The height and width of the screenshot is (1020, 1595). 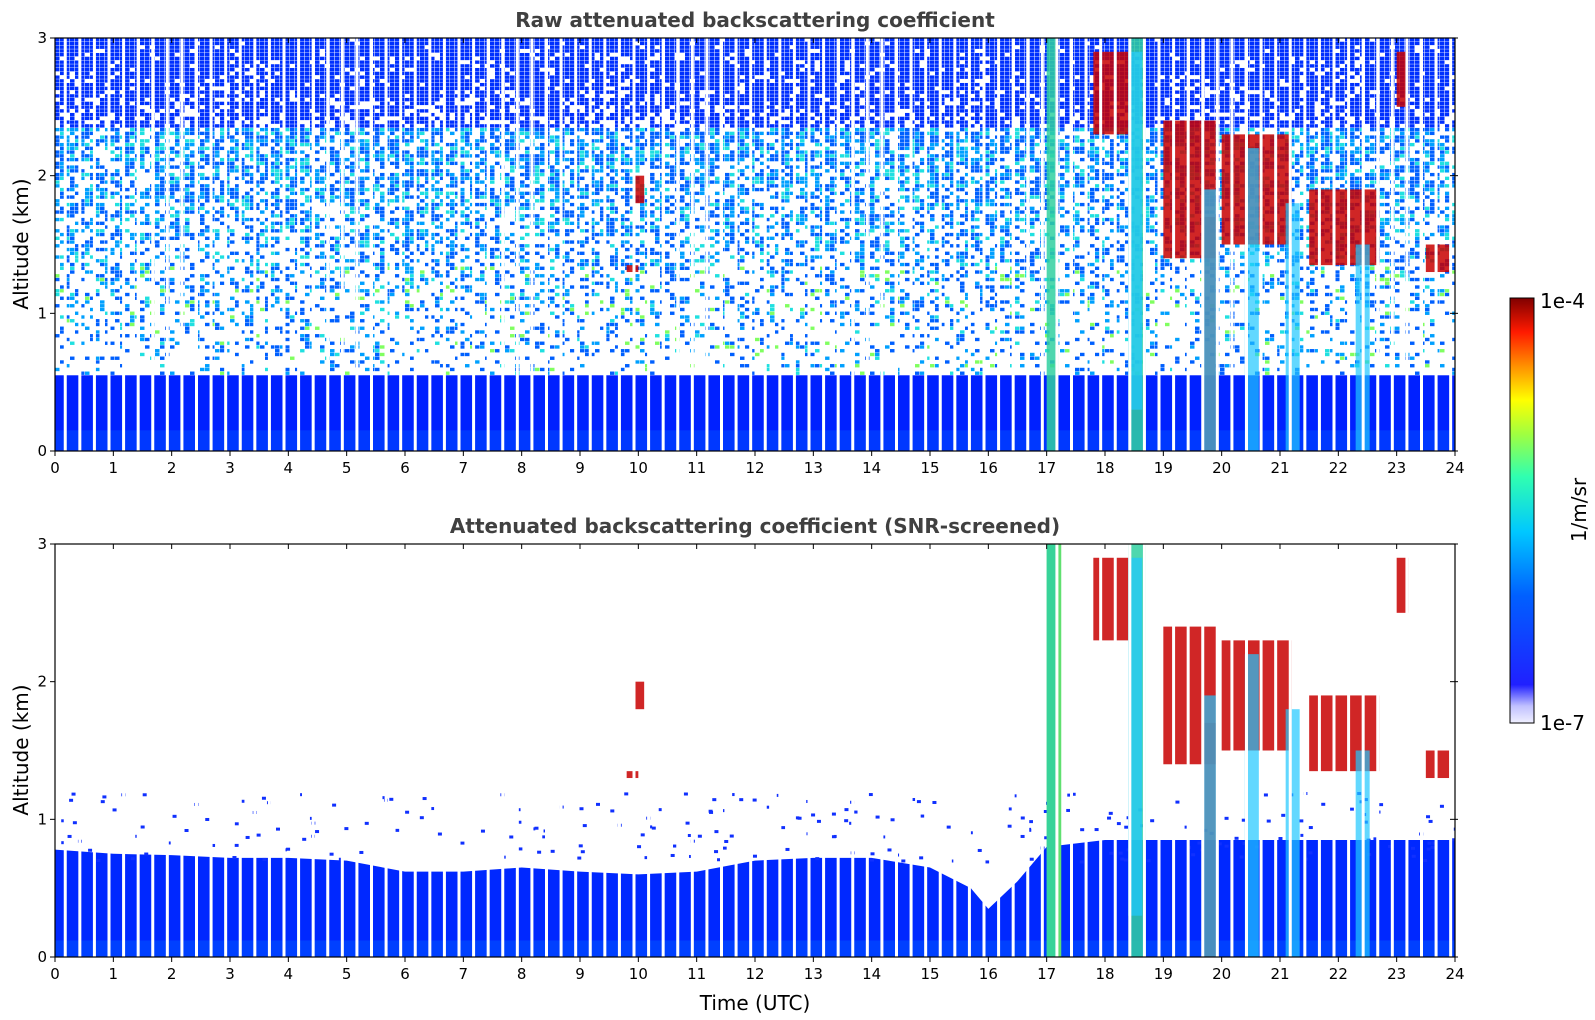 I want to click on x-tick-label: 20, so click(x=1221, y=974).